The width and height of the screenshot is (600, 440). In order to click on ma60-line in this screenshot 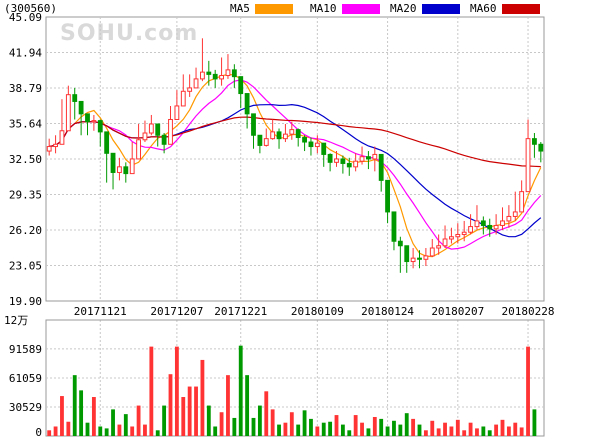, I will do `click(295, 142)`.